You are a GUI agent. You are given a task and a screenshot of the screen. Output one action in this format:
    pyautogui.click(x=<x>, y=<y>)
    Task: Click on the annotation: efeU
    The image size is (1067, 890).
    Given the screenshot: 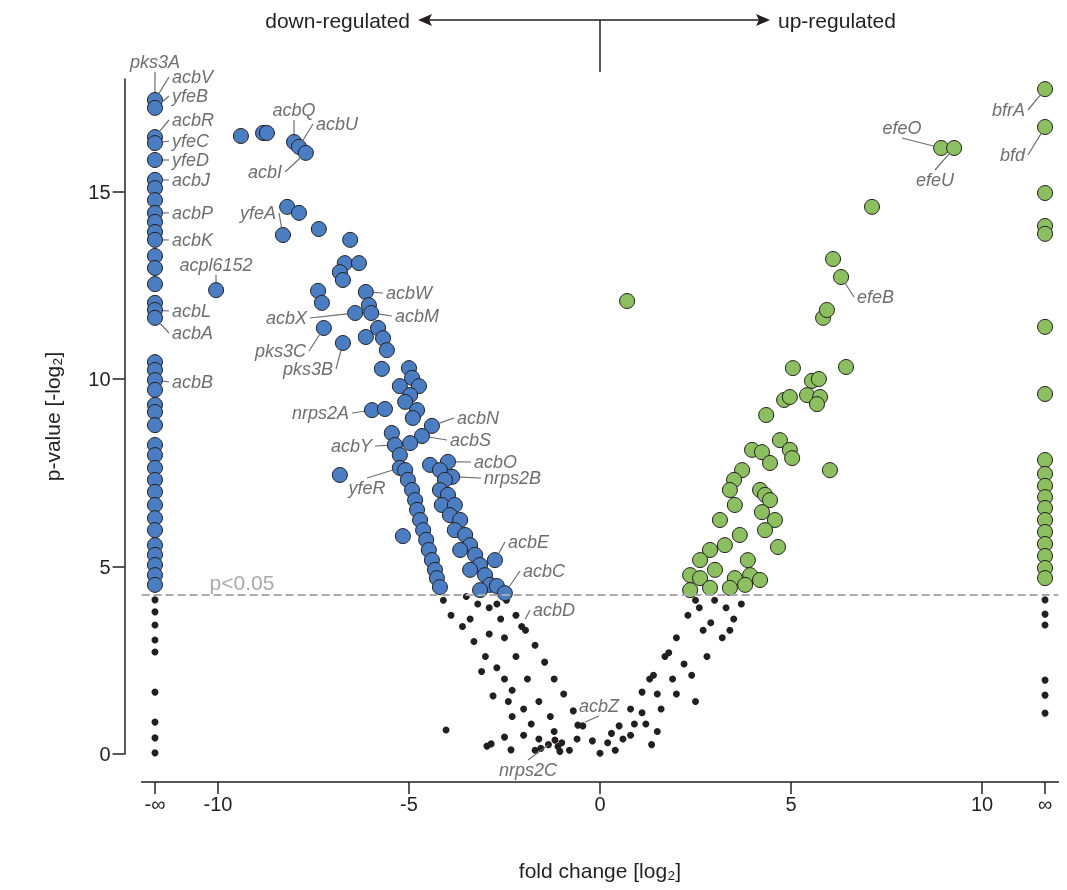 What is the action you would take?
    pyautogui.click(x=935, y=180)
    